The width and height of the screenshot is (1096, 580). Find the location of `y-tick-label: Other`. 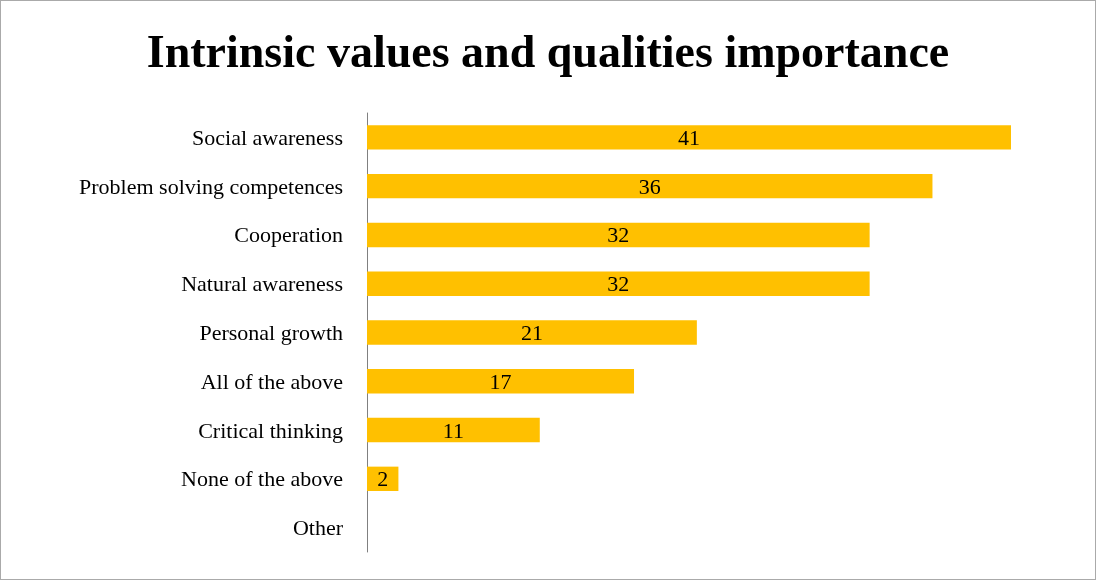

y-tick-label: Other is located at coordinates (318, 528).